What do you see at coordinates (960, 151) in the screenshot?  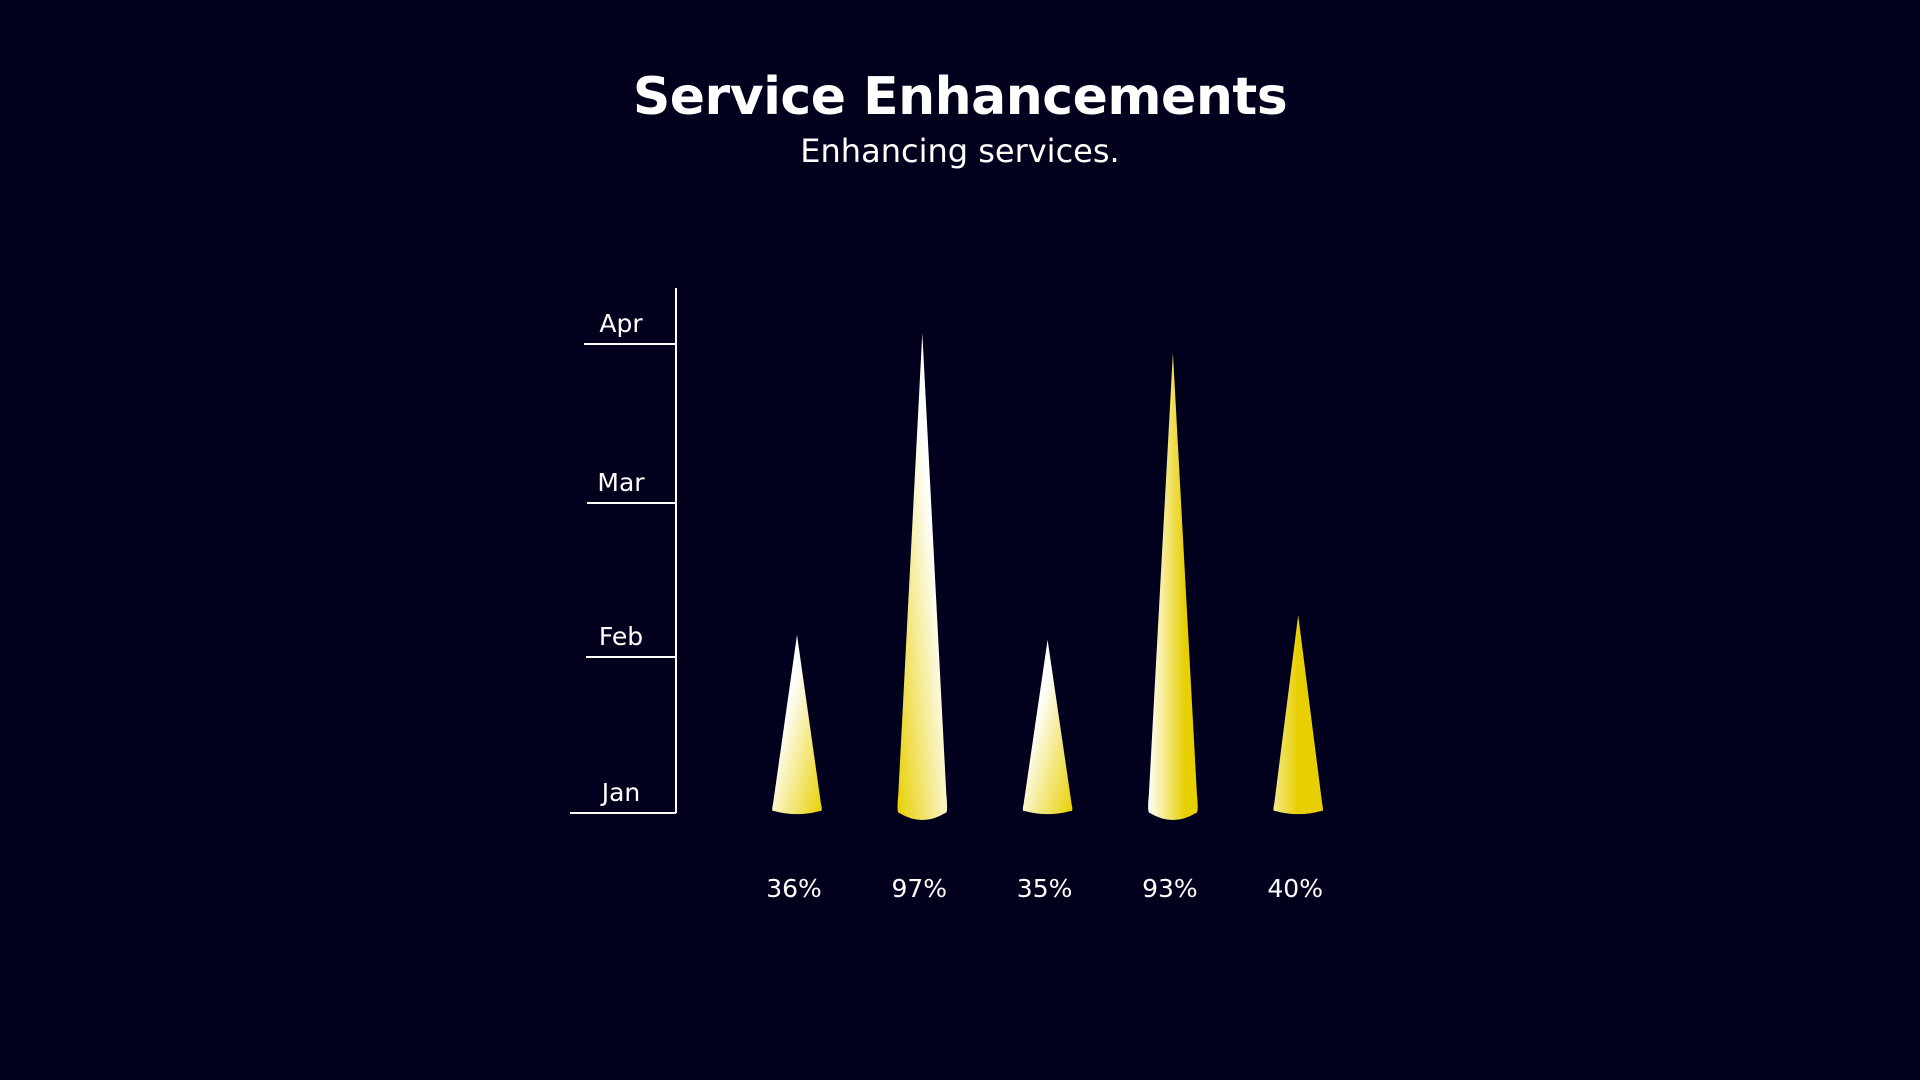 I see `chart-subtitle: Enhancing services.` at bounding box center [960, 151].